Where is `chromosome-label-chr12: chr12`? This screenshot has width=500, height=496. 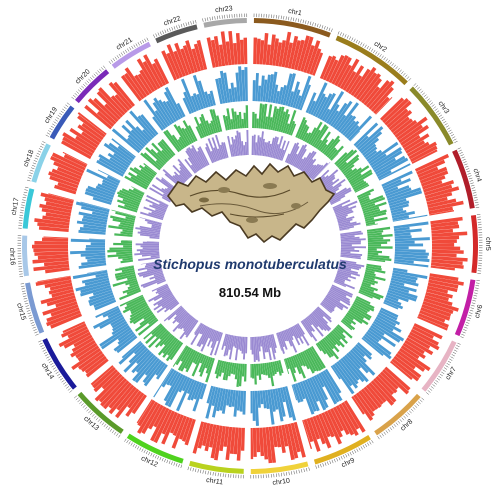
chromosome-label-chr12: chr12 is located at coordinates (149, 462).